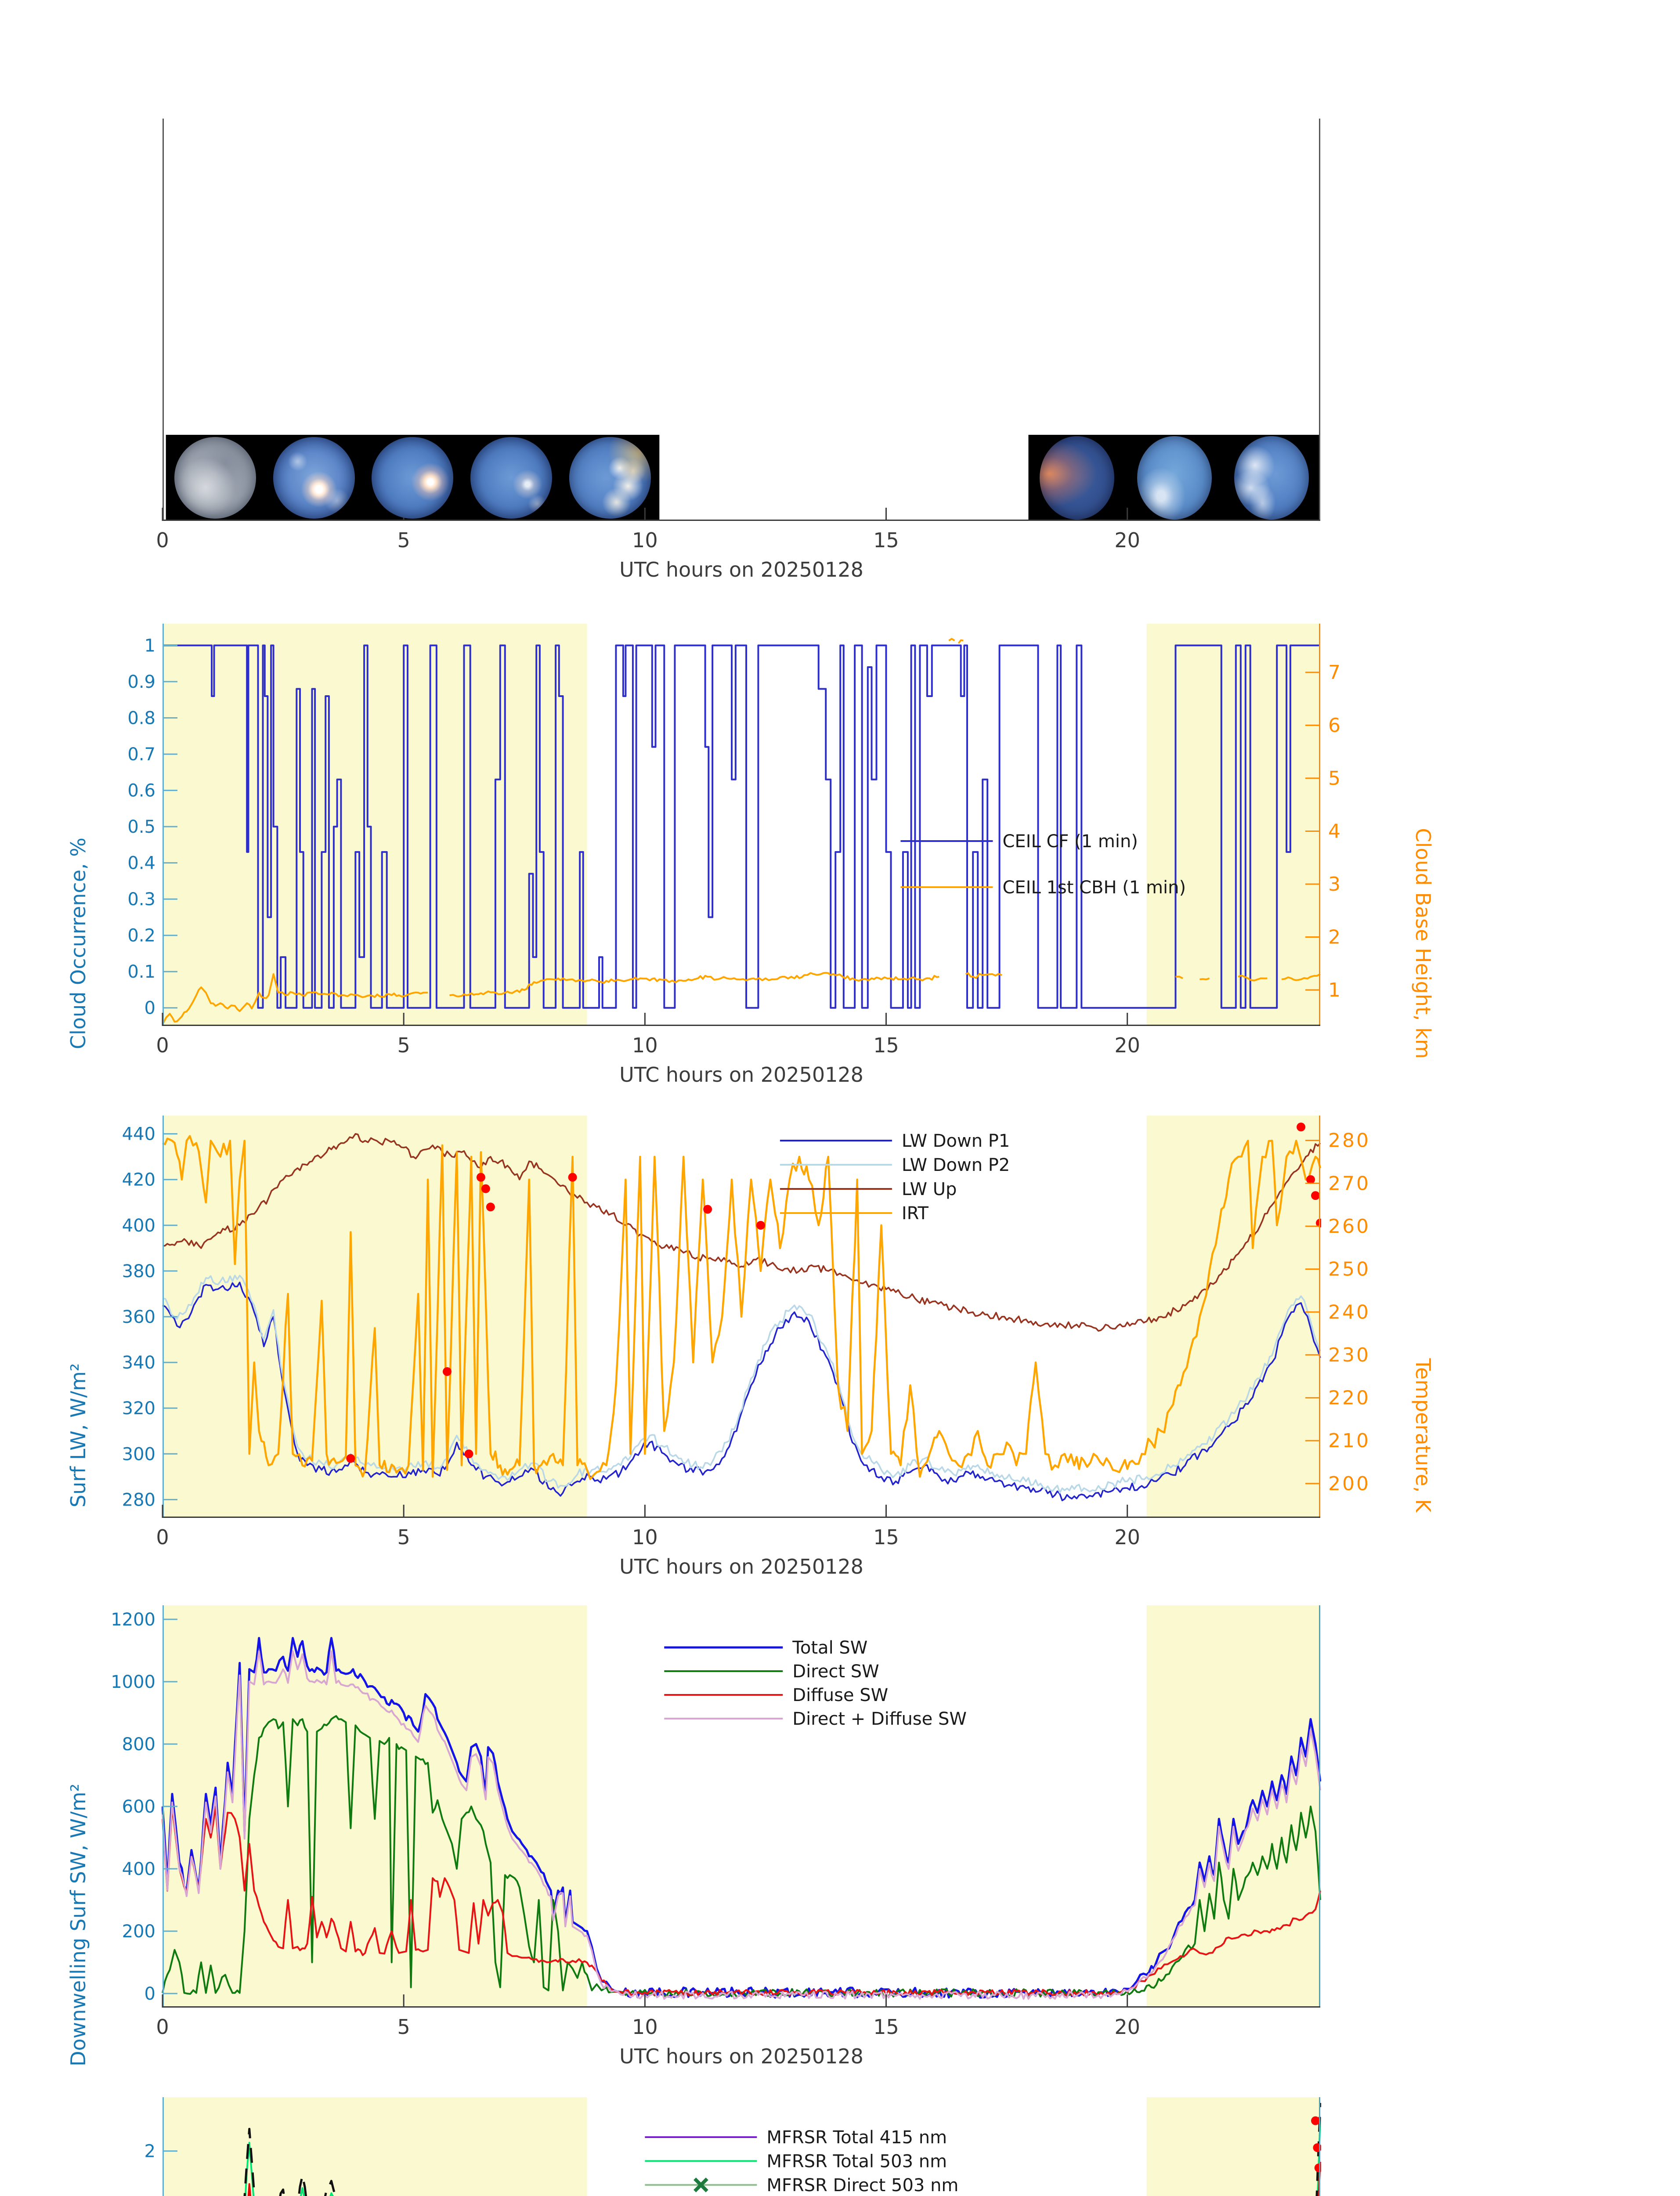 The image size is (1680, 2196). I want to click on legend-label: Direct SW, so click(836, 1672).